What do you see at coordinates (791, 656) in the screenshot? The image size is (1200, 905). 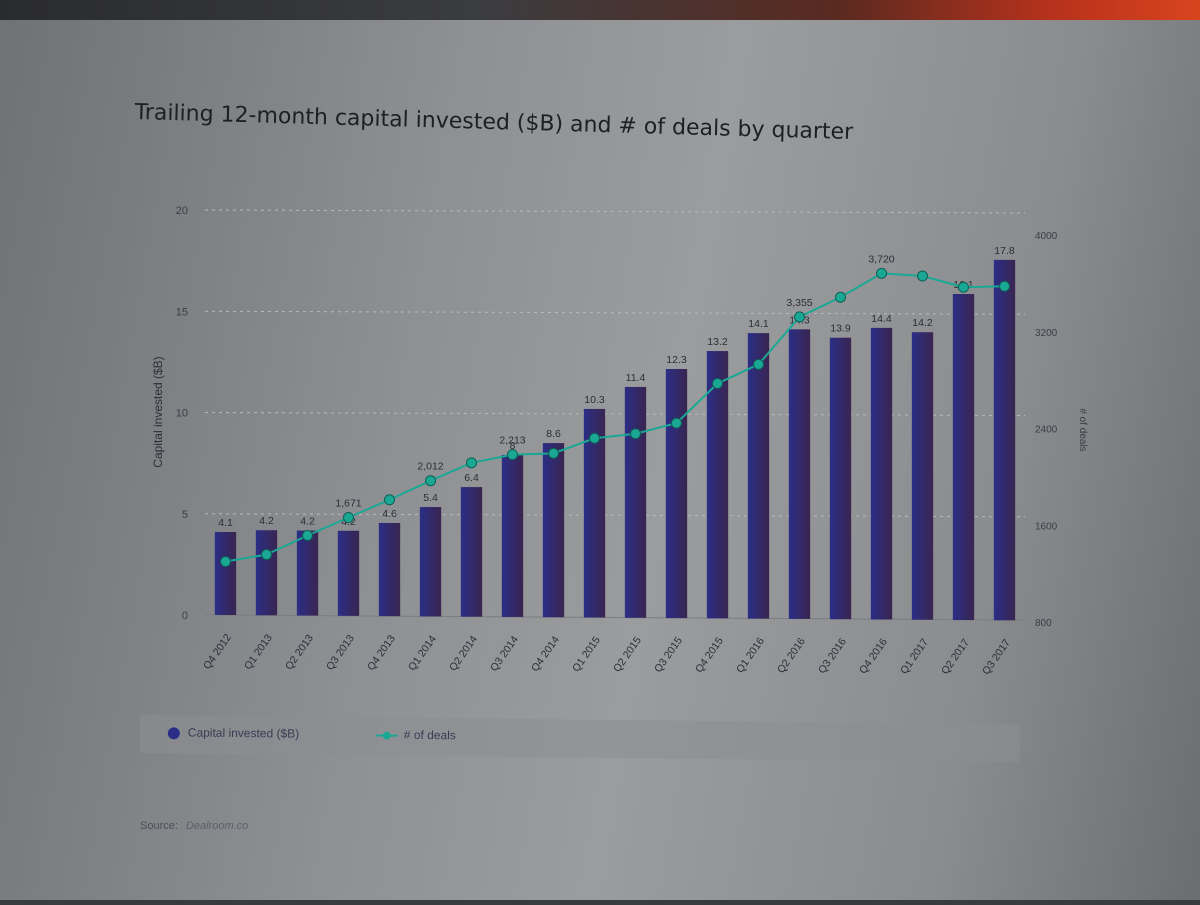 I see `x-tick-label: Q2 2016` at bounding box center [791, 656].